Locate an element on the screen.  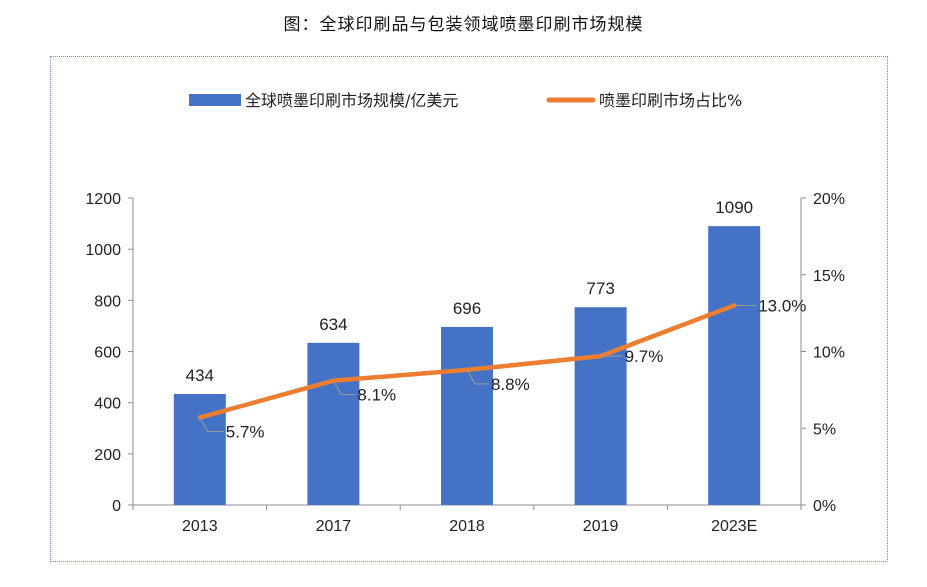
bar-value-label: 696 is located at coordinates (467, 308).